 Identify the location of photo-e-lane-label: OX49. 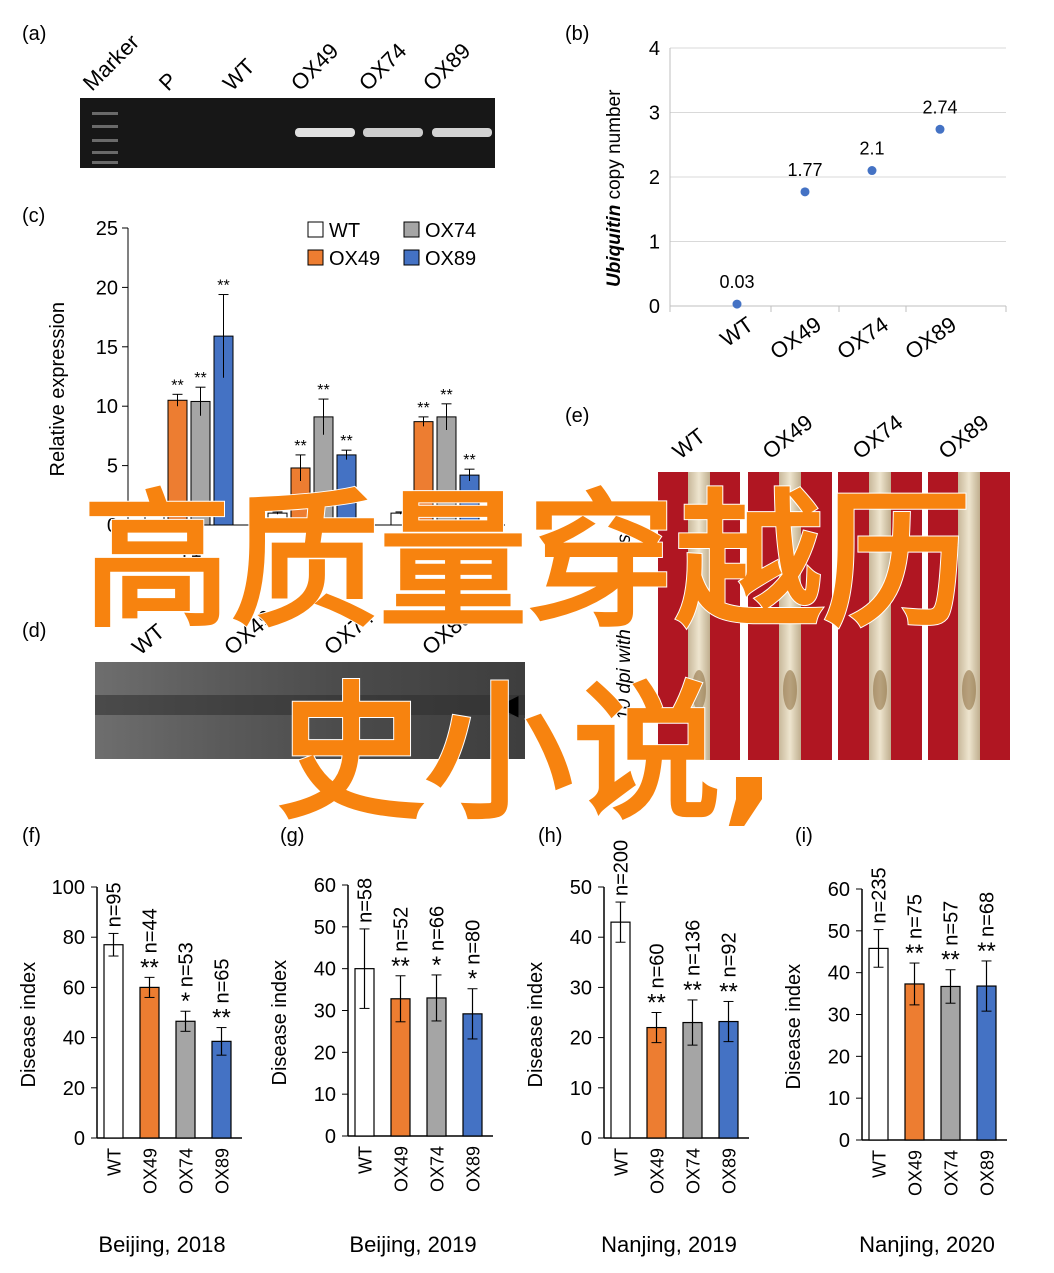
(788, 437).